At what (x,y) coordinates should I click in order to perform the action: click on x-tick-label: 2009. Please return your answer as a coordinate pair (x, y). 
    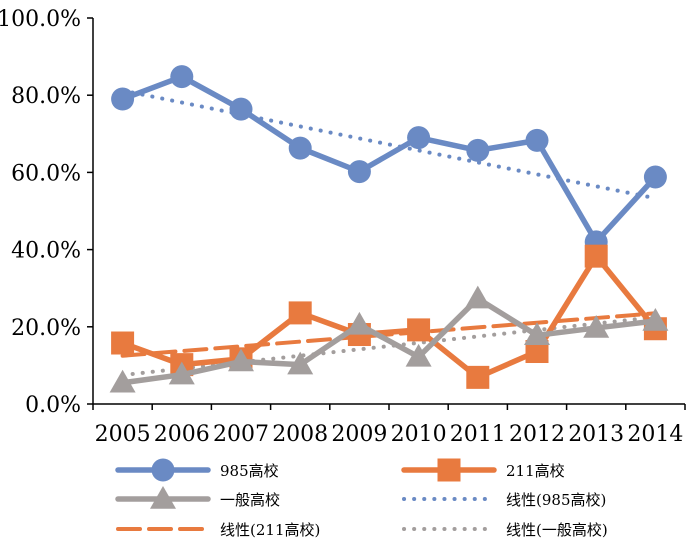
    Looking at the image, I should click on (359, 434).